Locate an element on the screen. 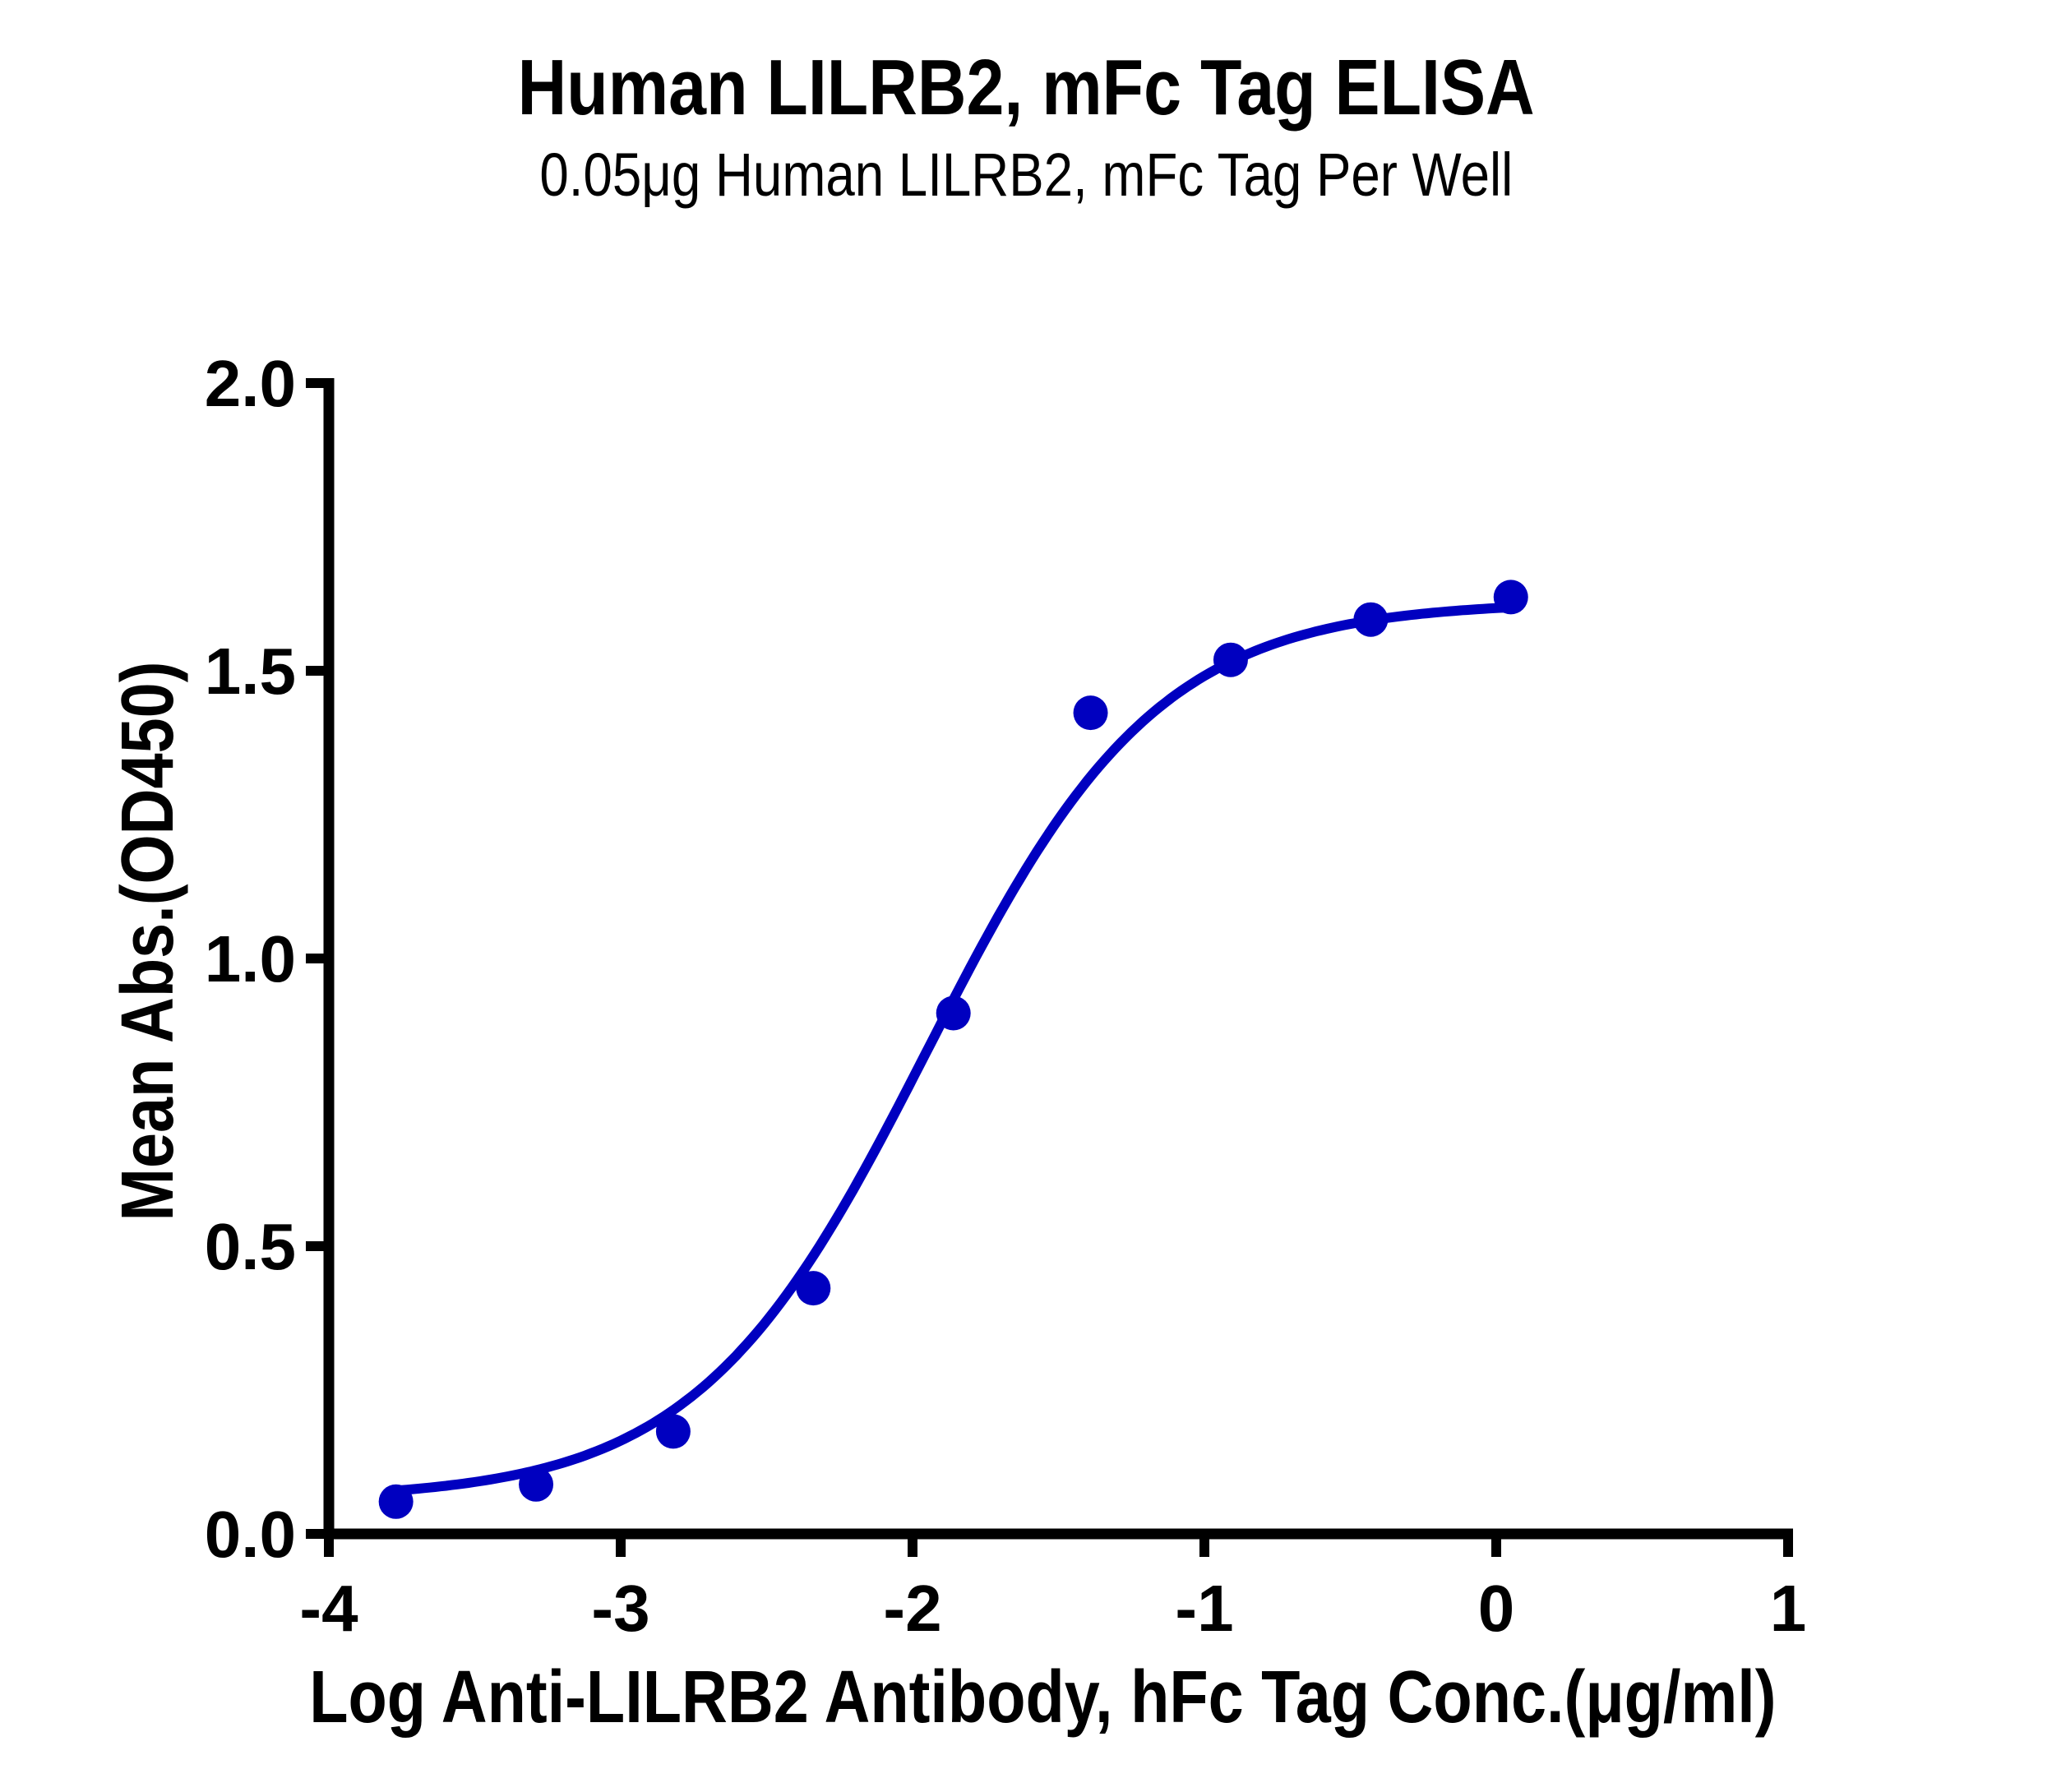  y-tick-label: 0.5 is located at coordinates (250, 1247).